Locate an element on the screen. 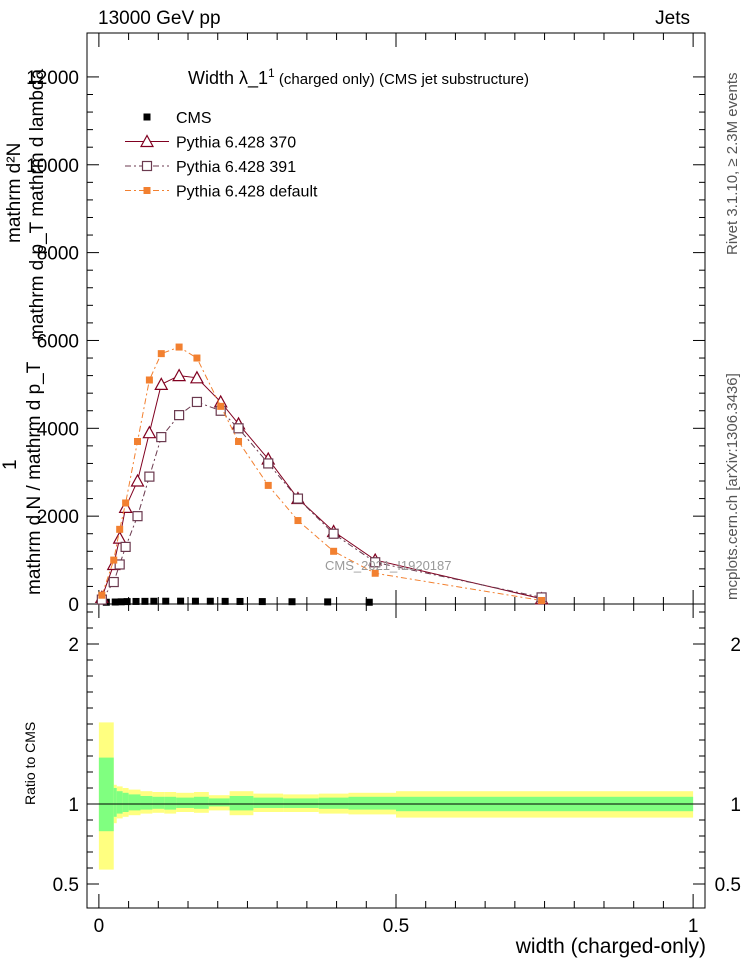  main-ylabel-line4: mathrm d N / mathrm d p_T is located at coordinates (34, 478).